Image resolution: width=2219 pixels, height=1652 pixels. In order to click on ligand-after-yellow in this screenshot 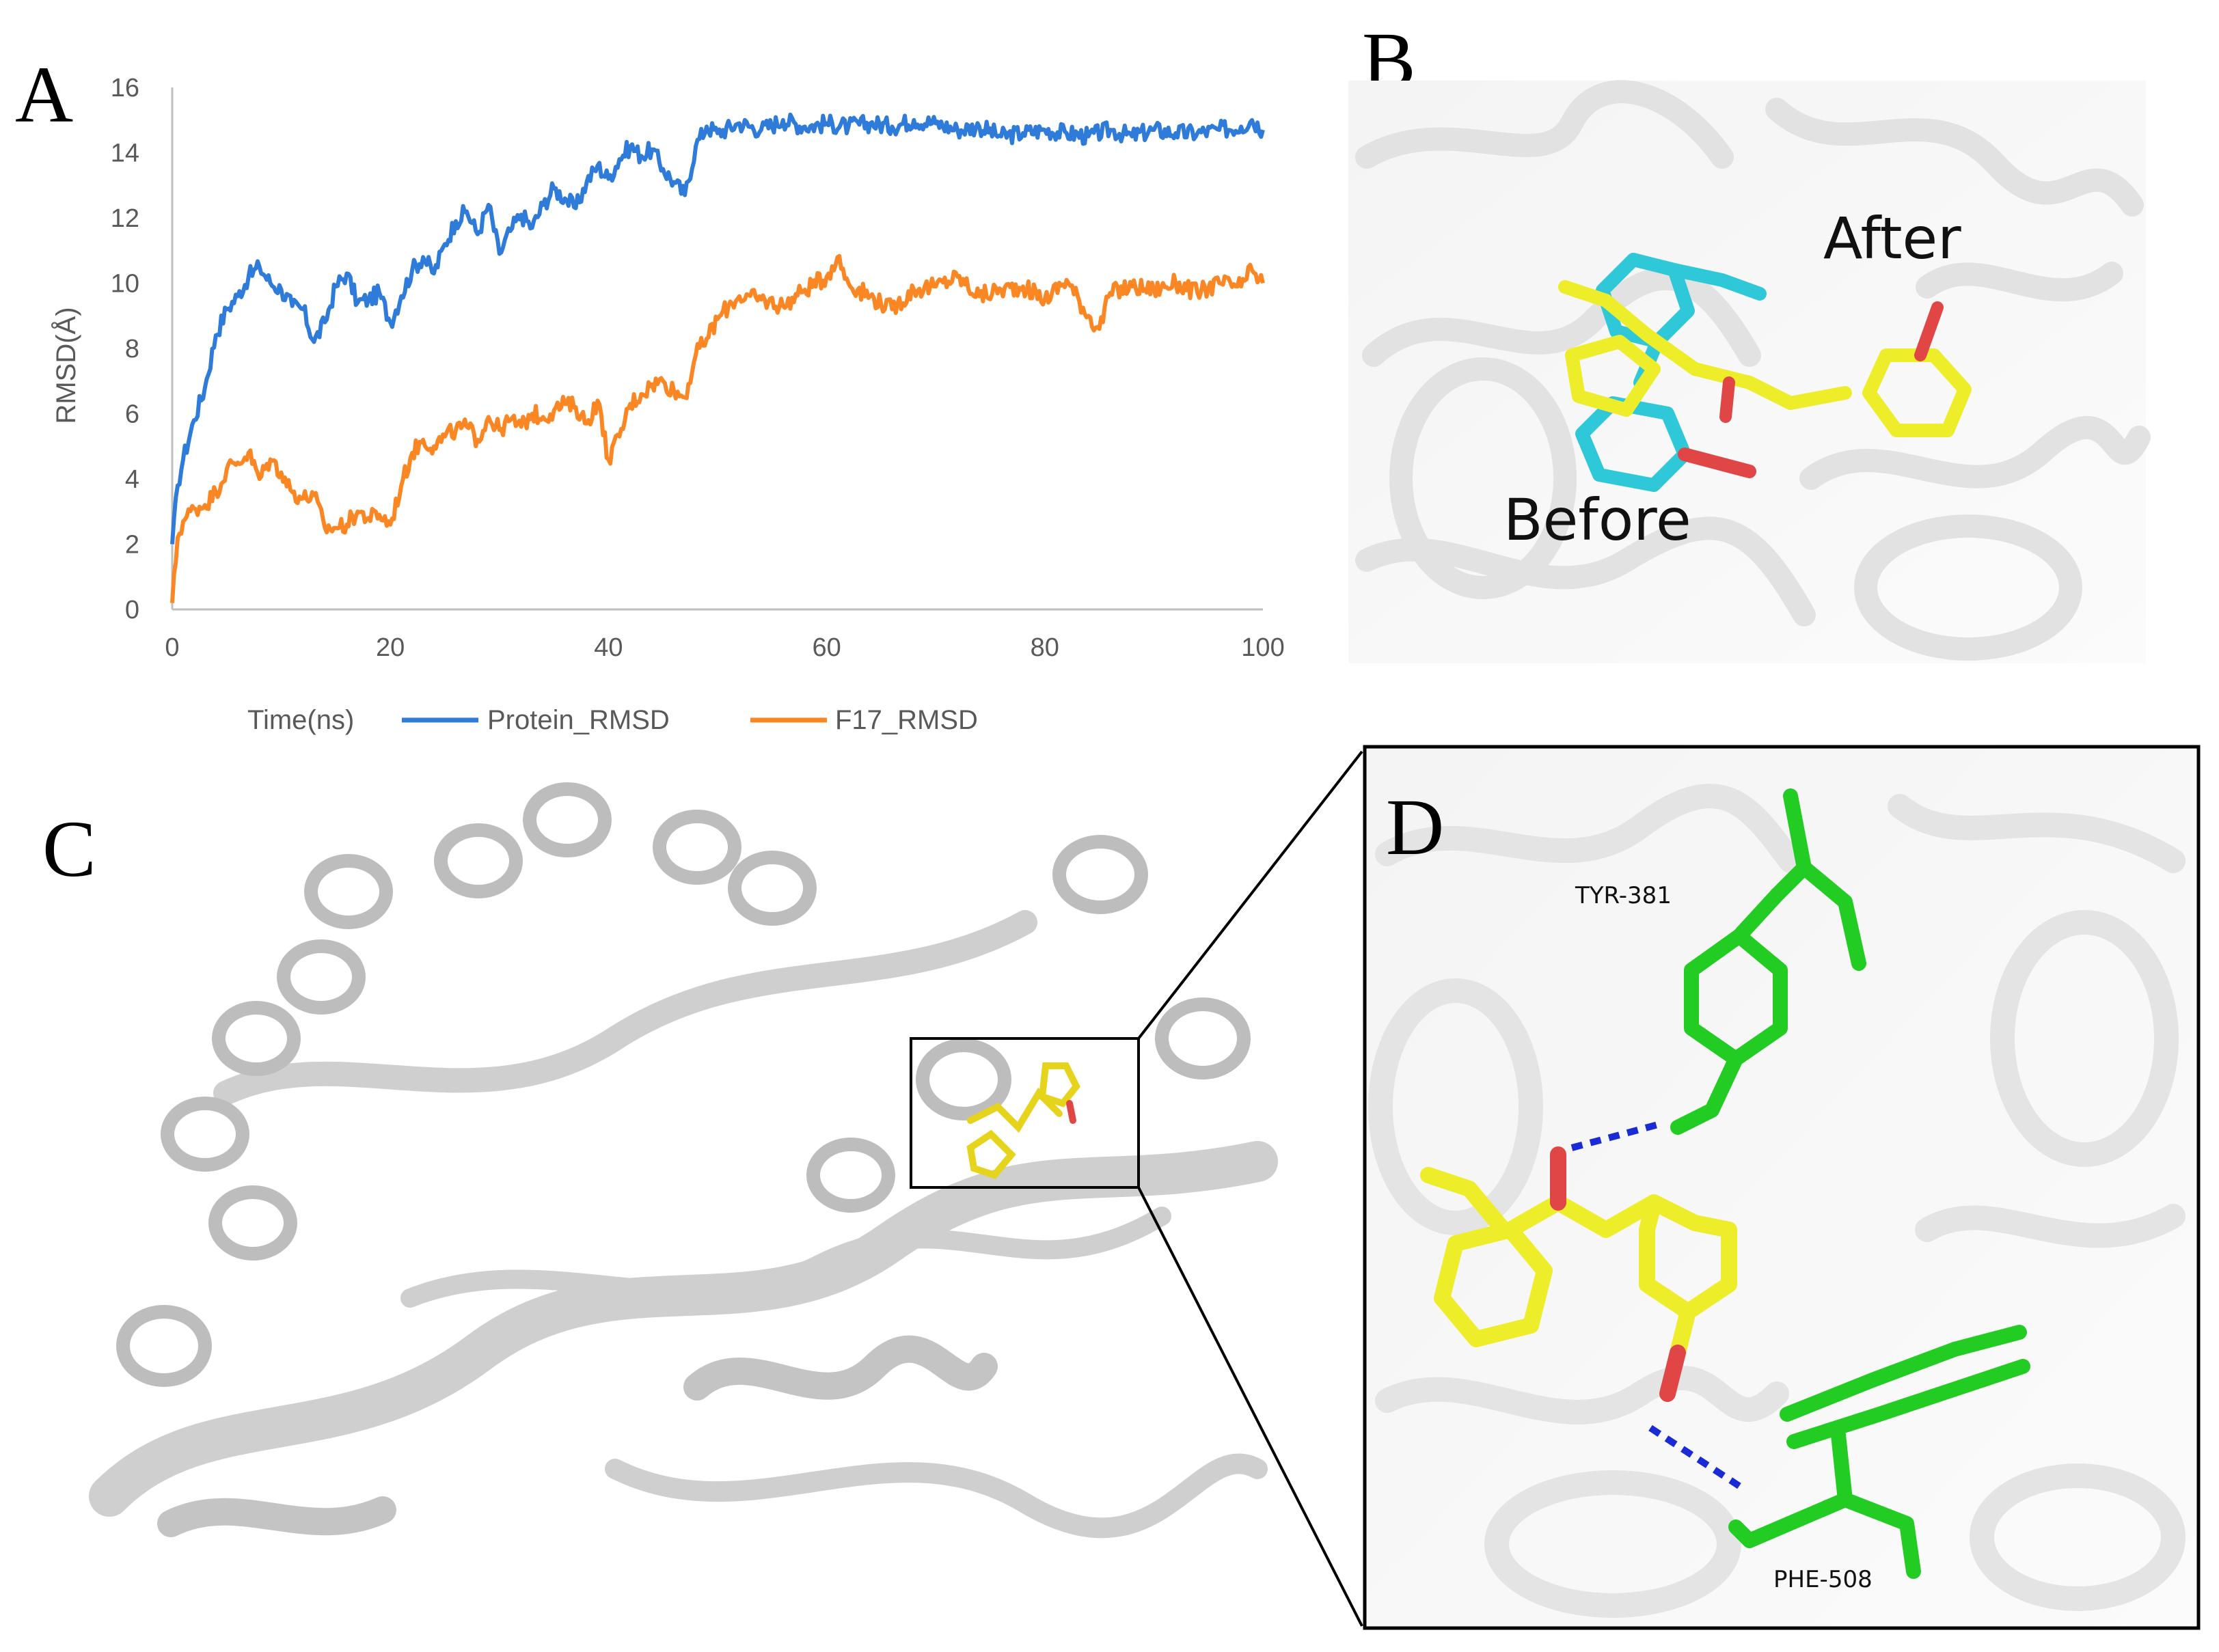, I will do `click(1765, 358)`.